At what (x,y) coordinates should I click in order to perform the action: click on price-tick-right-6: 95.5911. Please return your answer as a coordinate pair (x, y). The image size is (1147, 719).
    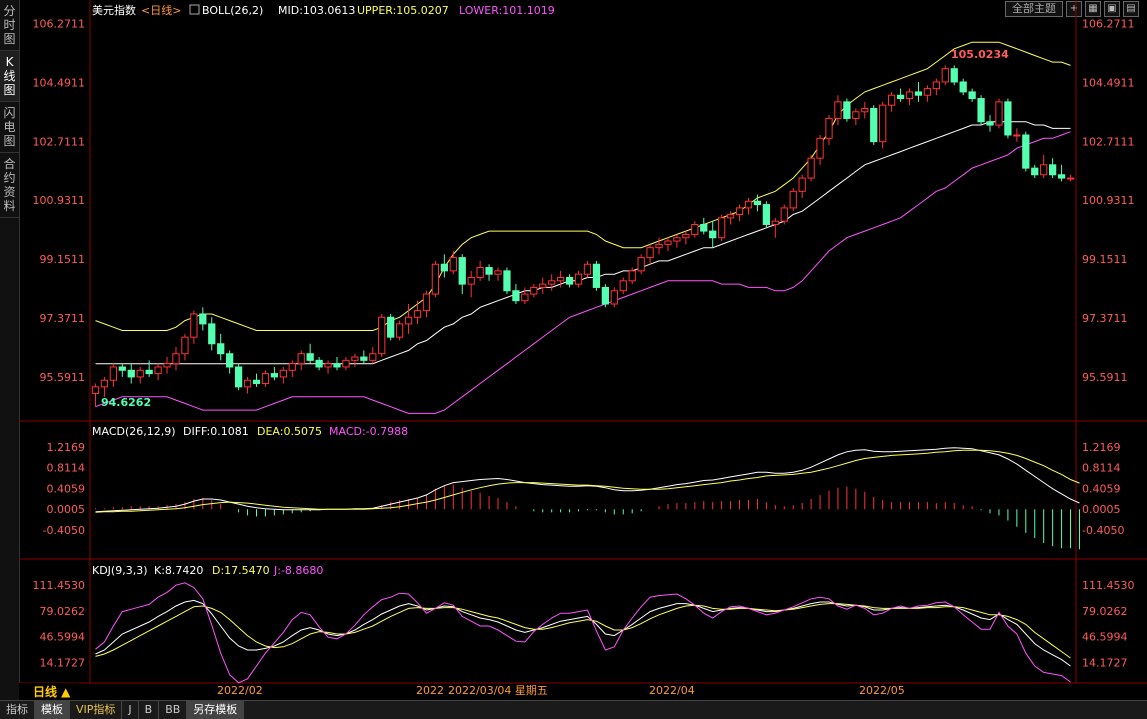
    Looking at the image, I should click on (1105, 377).